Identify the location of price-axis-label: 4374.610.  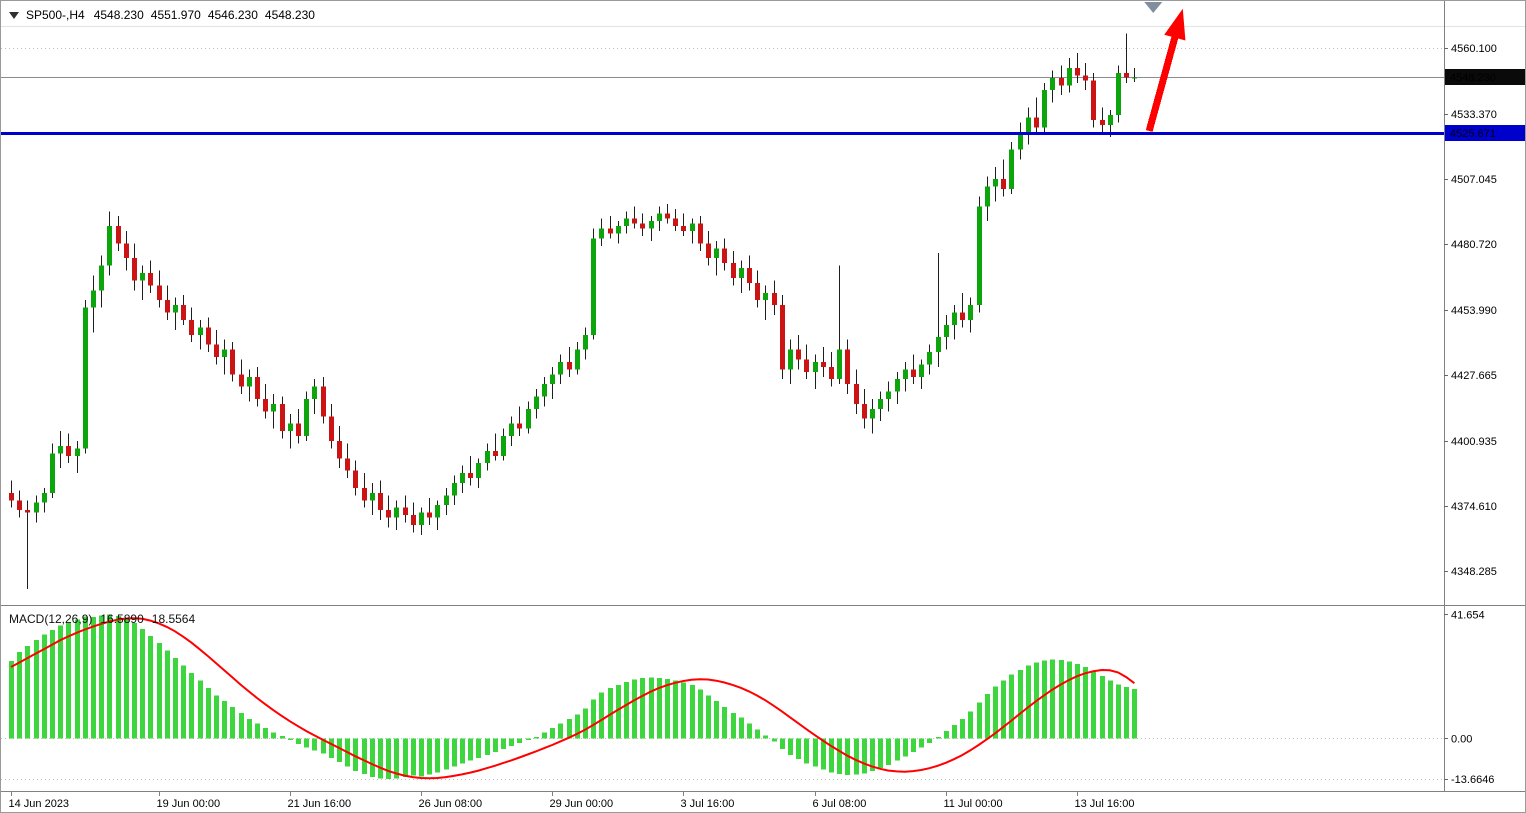
(1474, 507).